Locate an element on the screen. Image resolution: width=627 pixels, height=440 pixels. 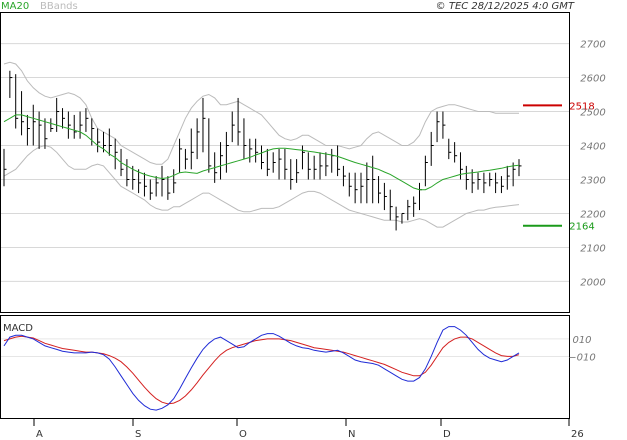
ma20-path is located at coordinates (261, 152).